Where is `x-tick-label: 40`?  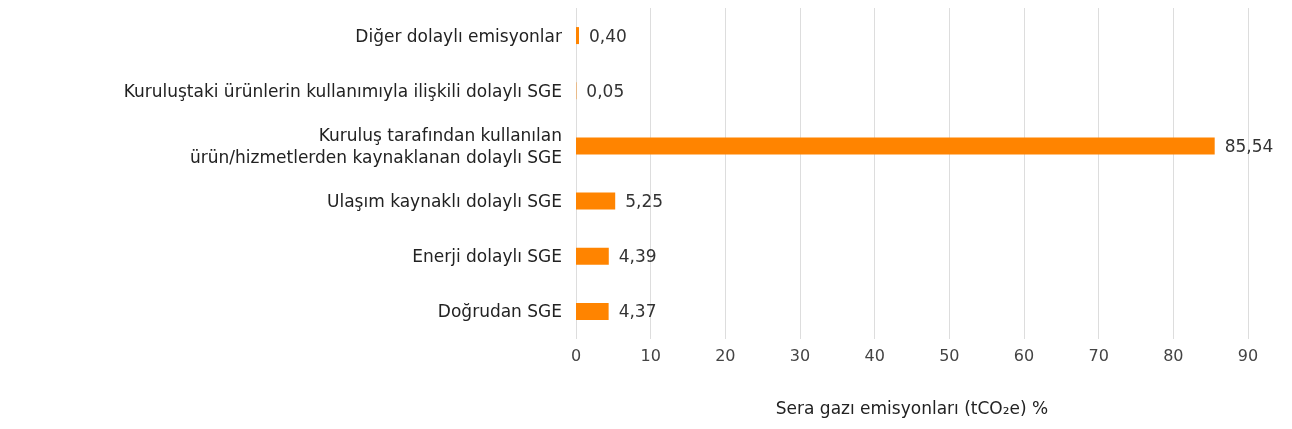 x-tick-label: 40 is located at coordinates (874, 355).